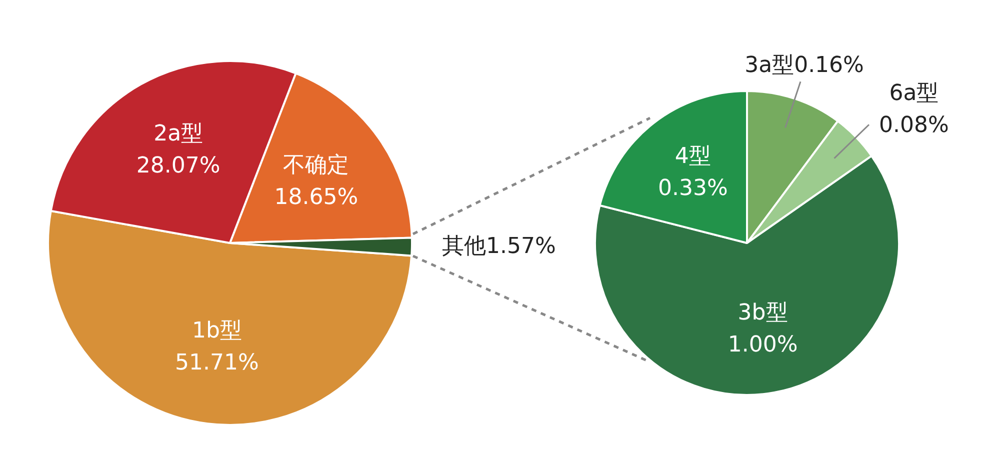 The height and width of the screenshot is (473, 991). What do you see at coordinates (179, 134) in the screenshot?
I see `slice-label: 2a型` at bounding box center [179, 134].